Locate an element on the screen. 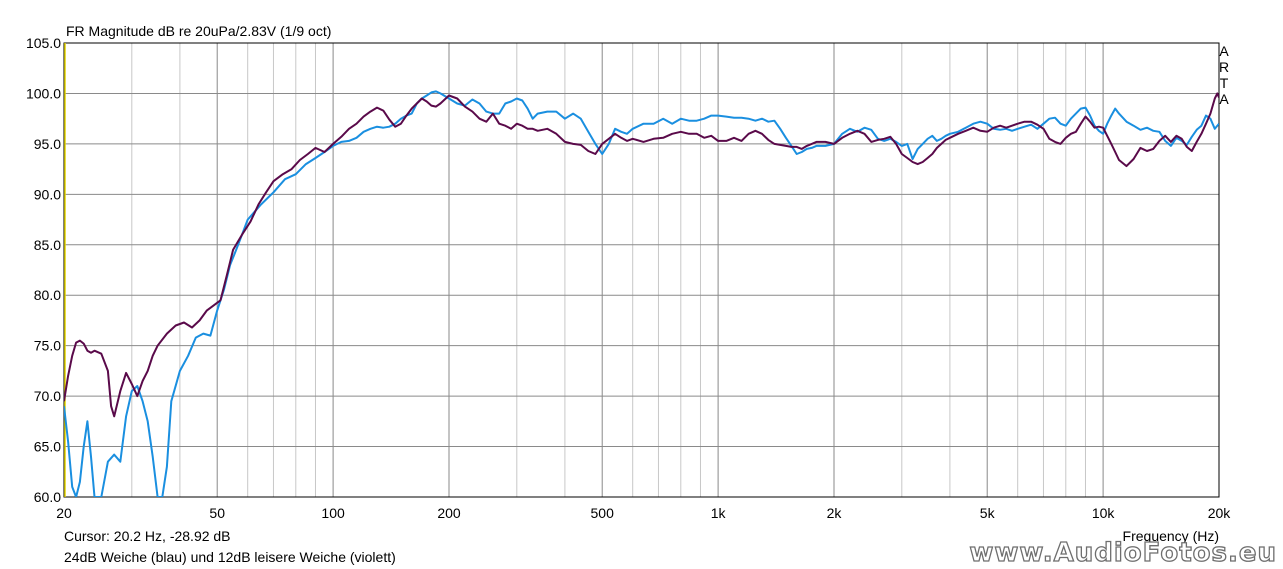 Image resolution: width=1283 pixels, height=569 pixels. cursor-readout: Cursor: 20.2 Hz, -28.92 dB is located at coordinates (147, 536).